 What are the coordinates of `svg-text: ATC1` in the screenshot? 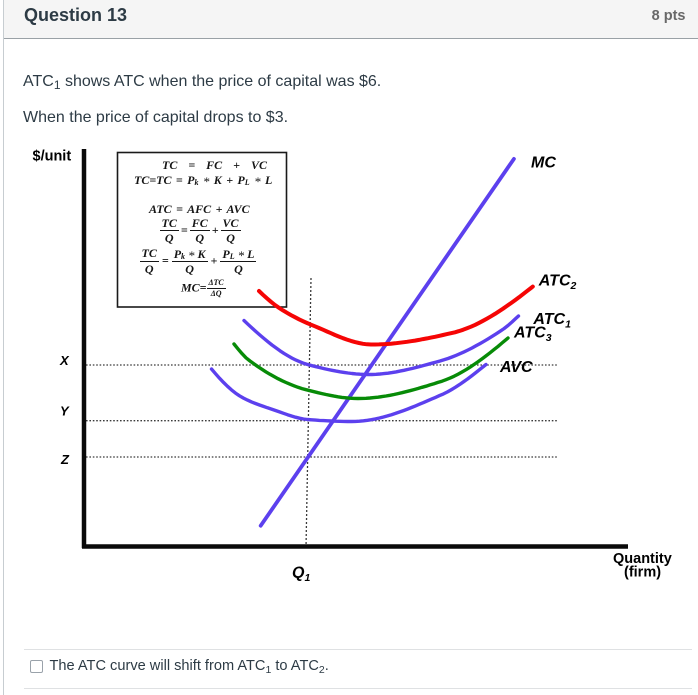 It's located at (551, 321).